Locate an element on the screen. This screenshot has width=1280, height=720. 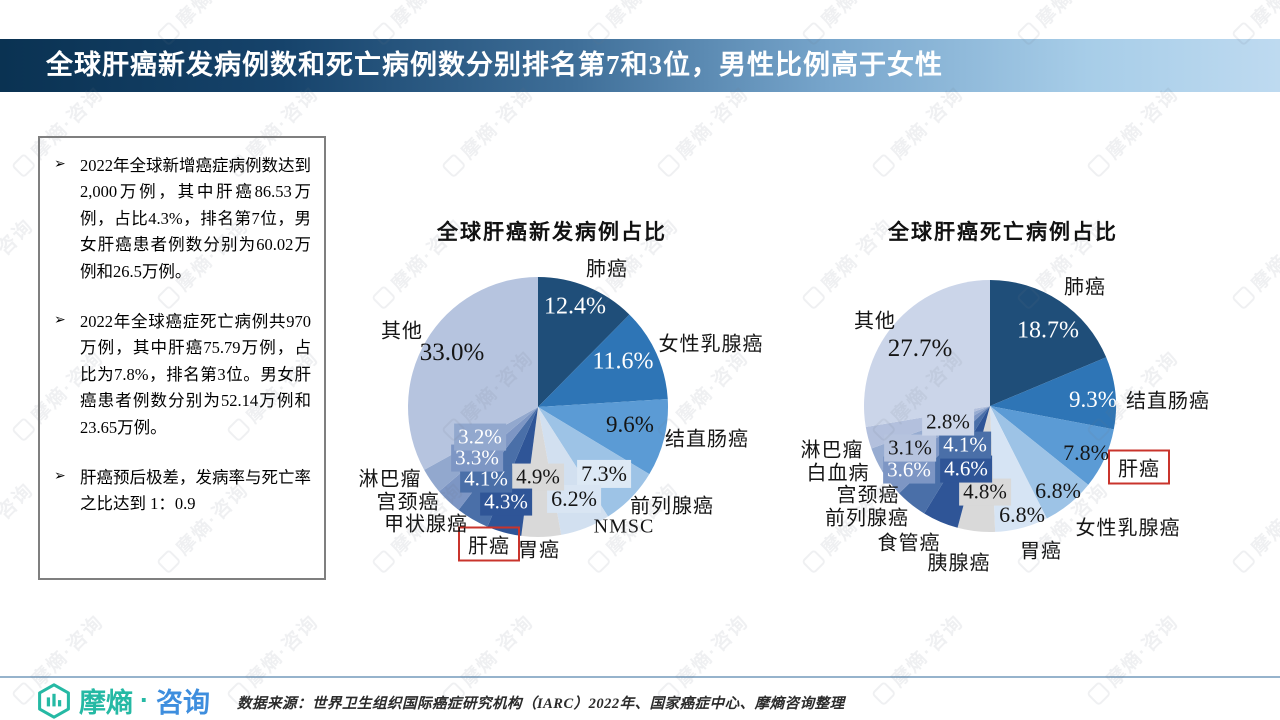
brand-text-primary: 摩熵 is located at coordinates (106, 703).